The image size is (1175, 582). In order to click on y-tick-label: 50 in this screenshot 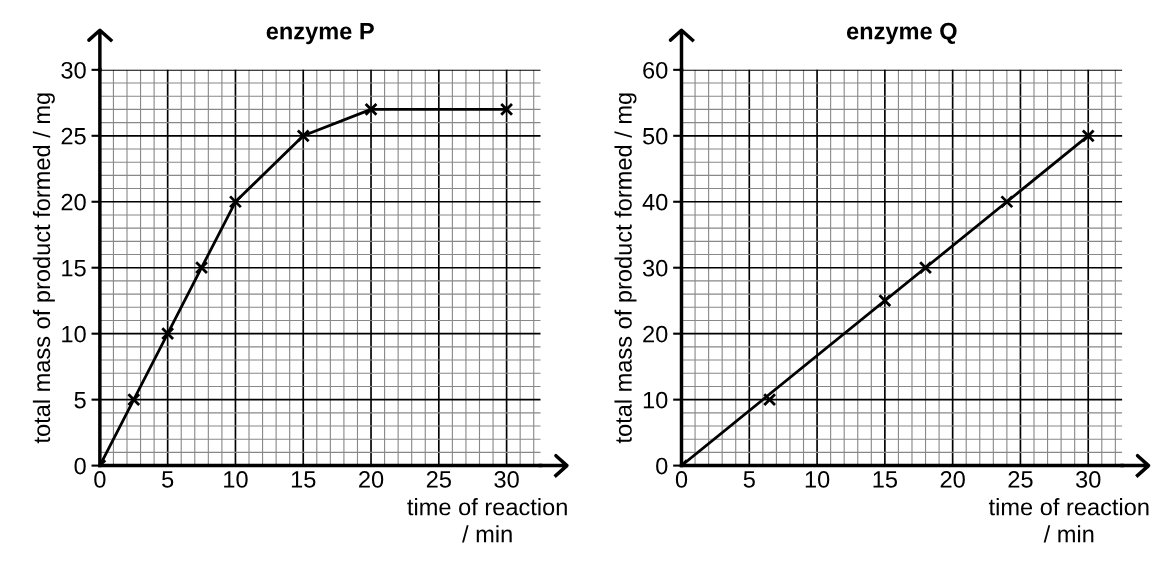, I will do `click(655, 136)`.